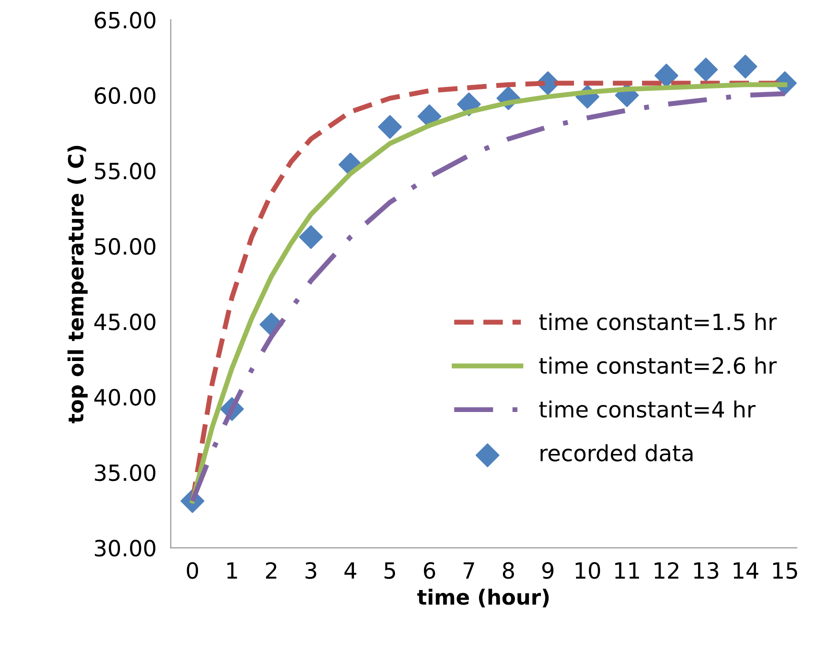 This screenshot has height=660, width=813. What do you see at coordinates (706, 570) in the screenshot?
I see `x-tick-label: 13` at bounding box center [706, 570].